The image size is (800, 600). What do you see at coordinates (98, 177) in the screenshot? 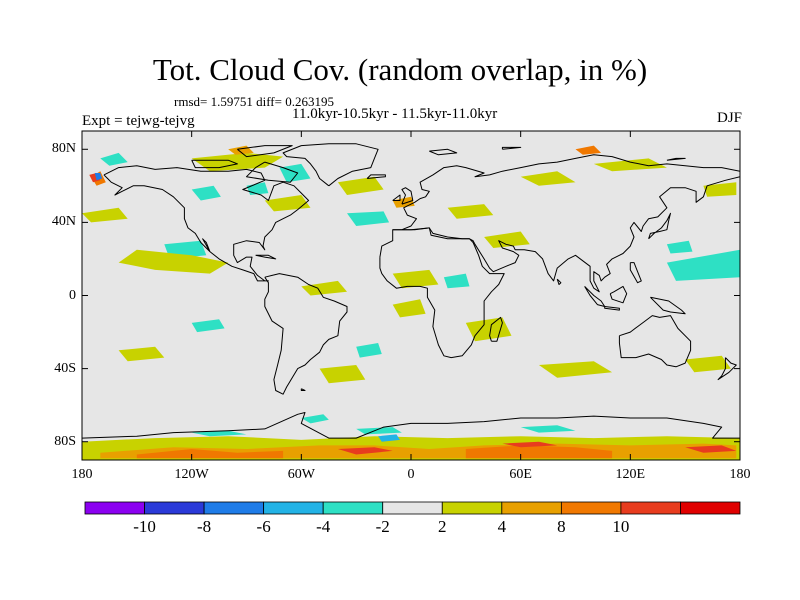
I see `anomaly-region-neg6` at bounding box center [98, 177].